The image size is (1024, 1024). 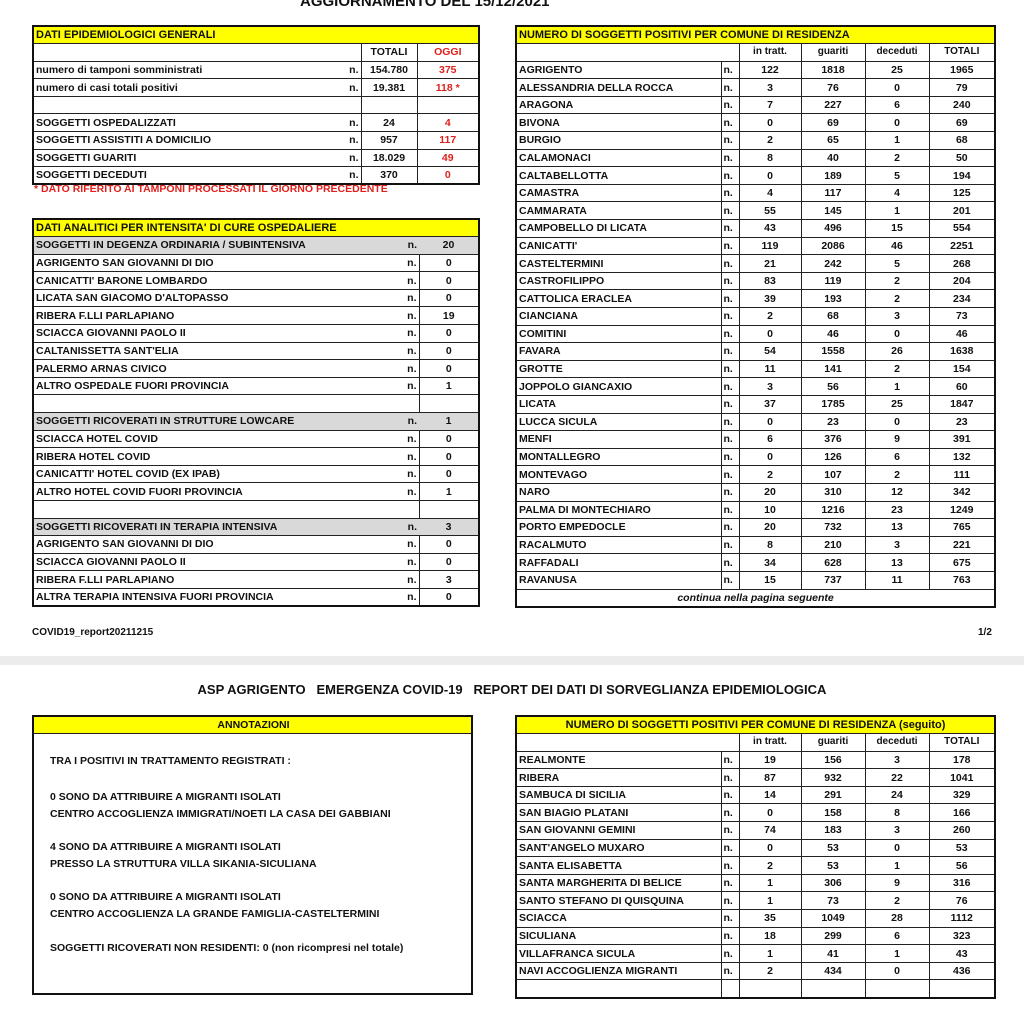 What do you see at coordinates (618, 777) in the screenshot?
I see `comune-name: RIBERA` at bounding box center [618, 777].